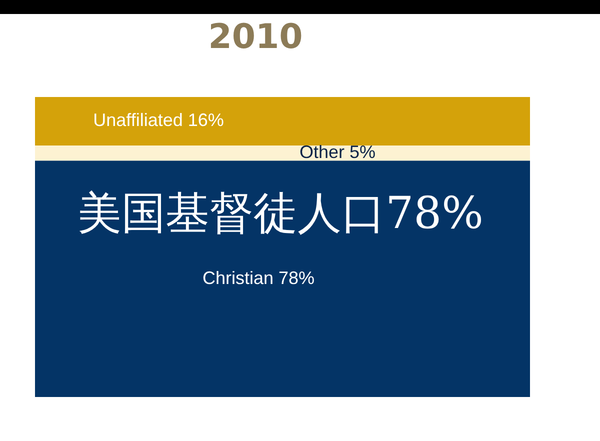 Image resolution: width=600 pixels, height=441 pixels. I want to click on annotation: 美国基督徒人口78%, so click(281, 213).